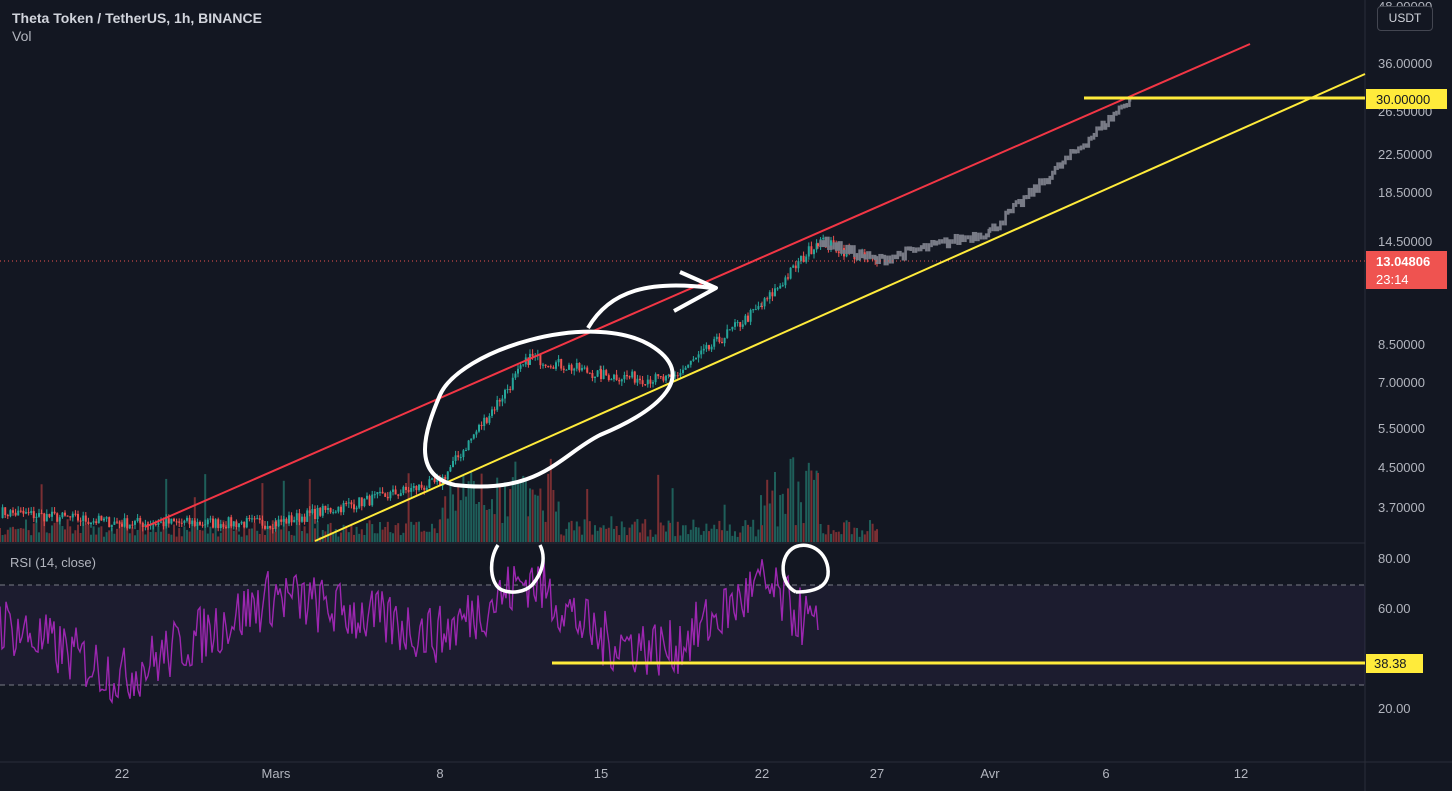 This screenshot has height=791, width=1452. What do you see at coordinates (1394, 608) in the screenshot?
I see `rsi-tick: 60.00` at bounding box center [1394, 608].